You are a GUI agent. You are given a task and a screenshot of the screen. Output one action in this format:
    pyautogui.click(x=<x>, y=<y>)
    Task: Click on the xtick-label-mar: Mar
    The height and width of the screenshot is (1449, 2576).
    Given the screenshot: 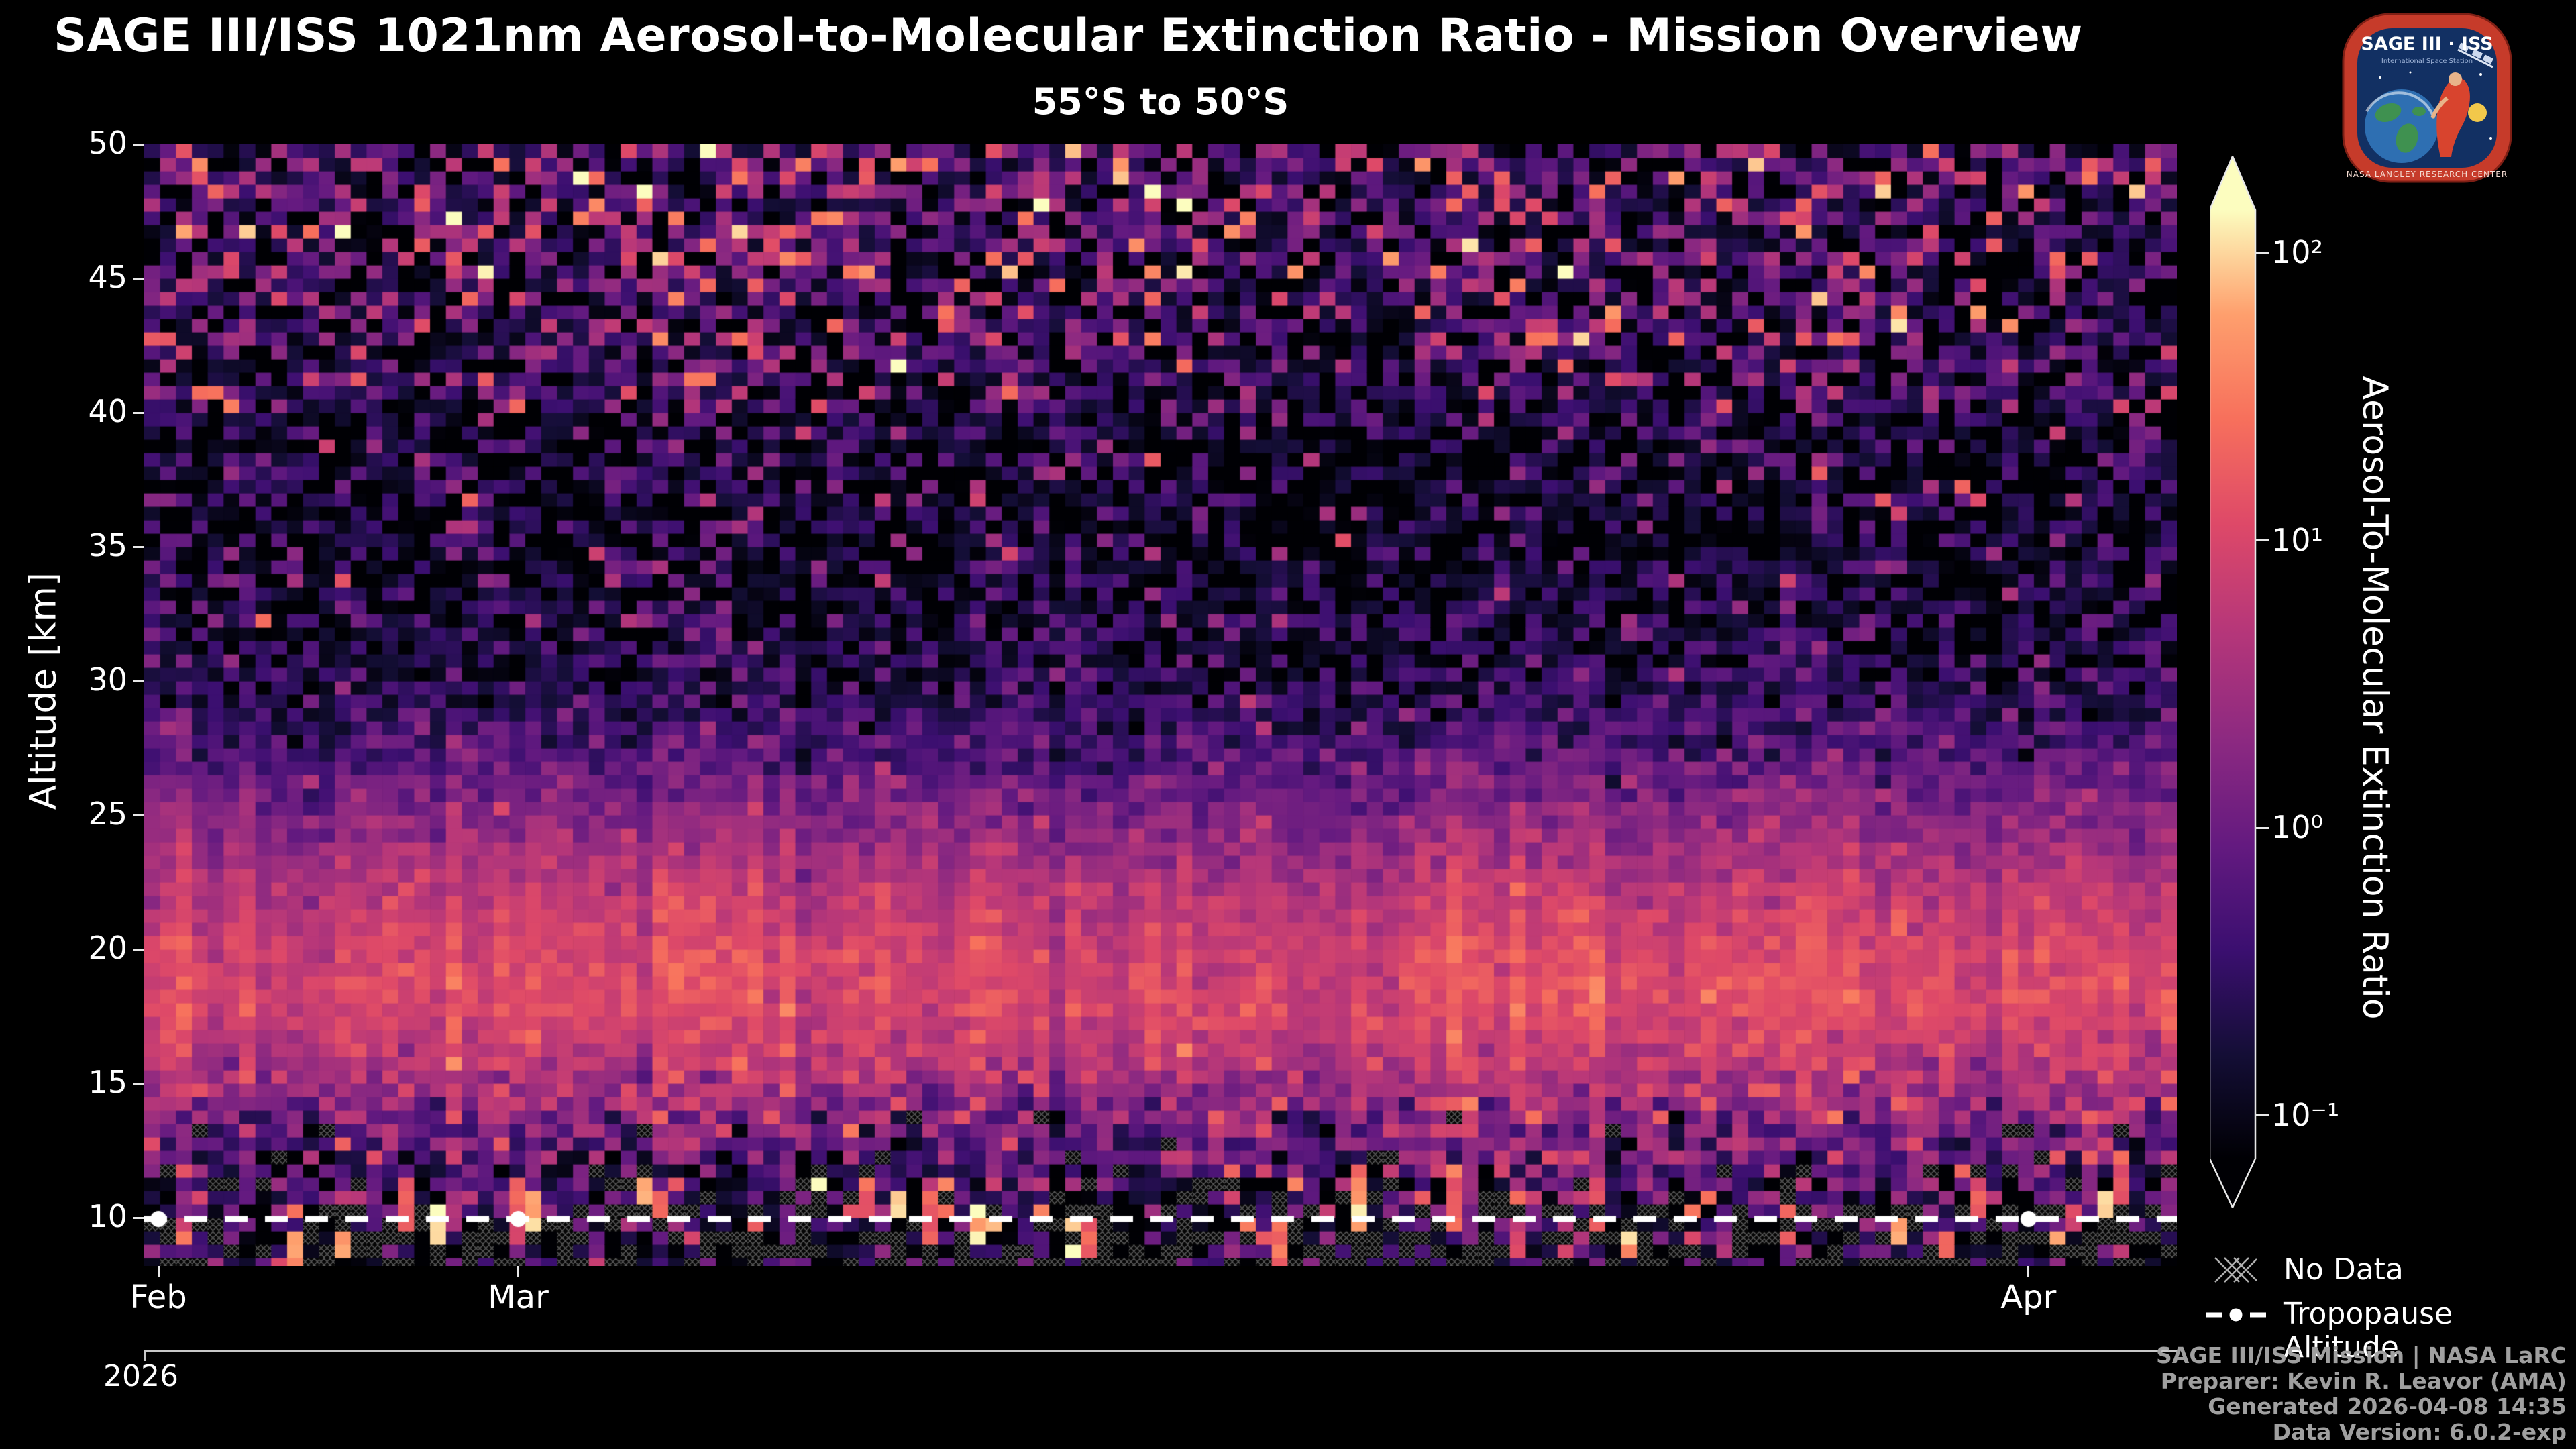 What is the action you would take?
    pyautogui.click(x=518, y=1297)
    